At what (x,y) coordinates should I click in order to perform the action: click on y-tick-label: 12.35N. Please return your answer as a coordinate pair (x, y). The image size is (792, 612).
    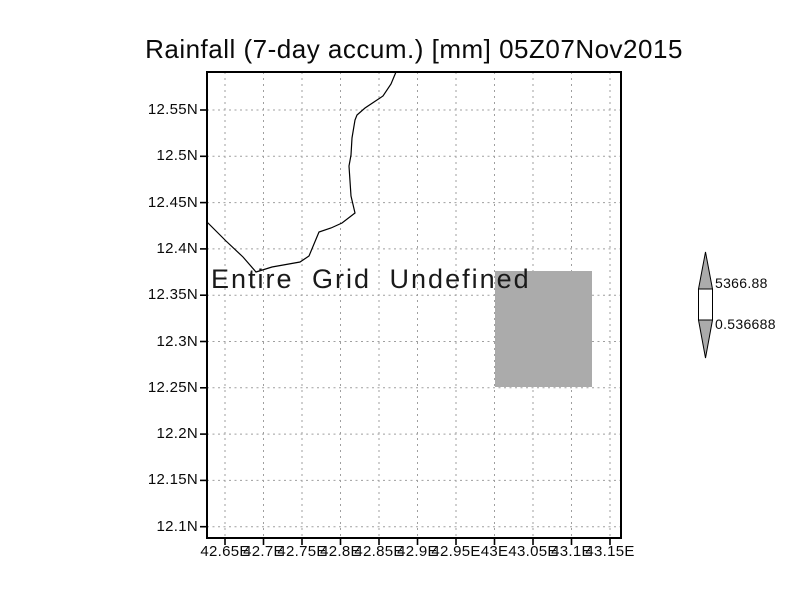
    Looking at the image, I should click on (172, 295).